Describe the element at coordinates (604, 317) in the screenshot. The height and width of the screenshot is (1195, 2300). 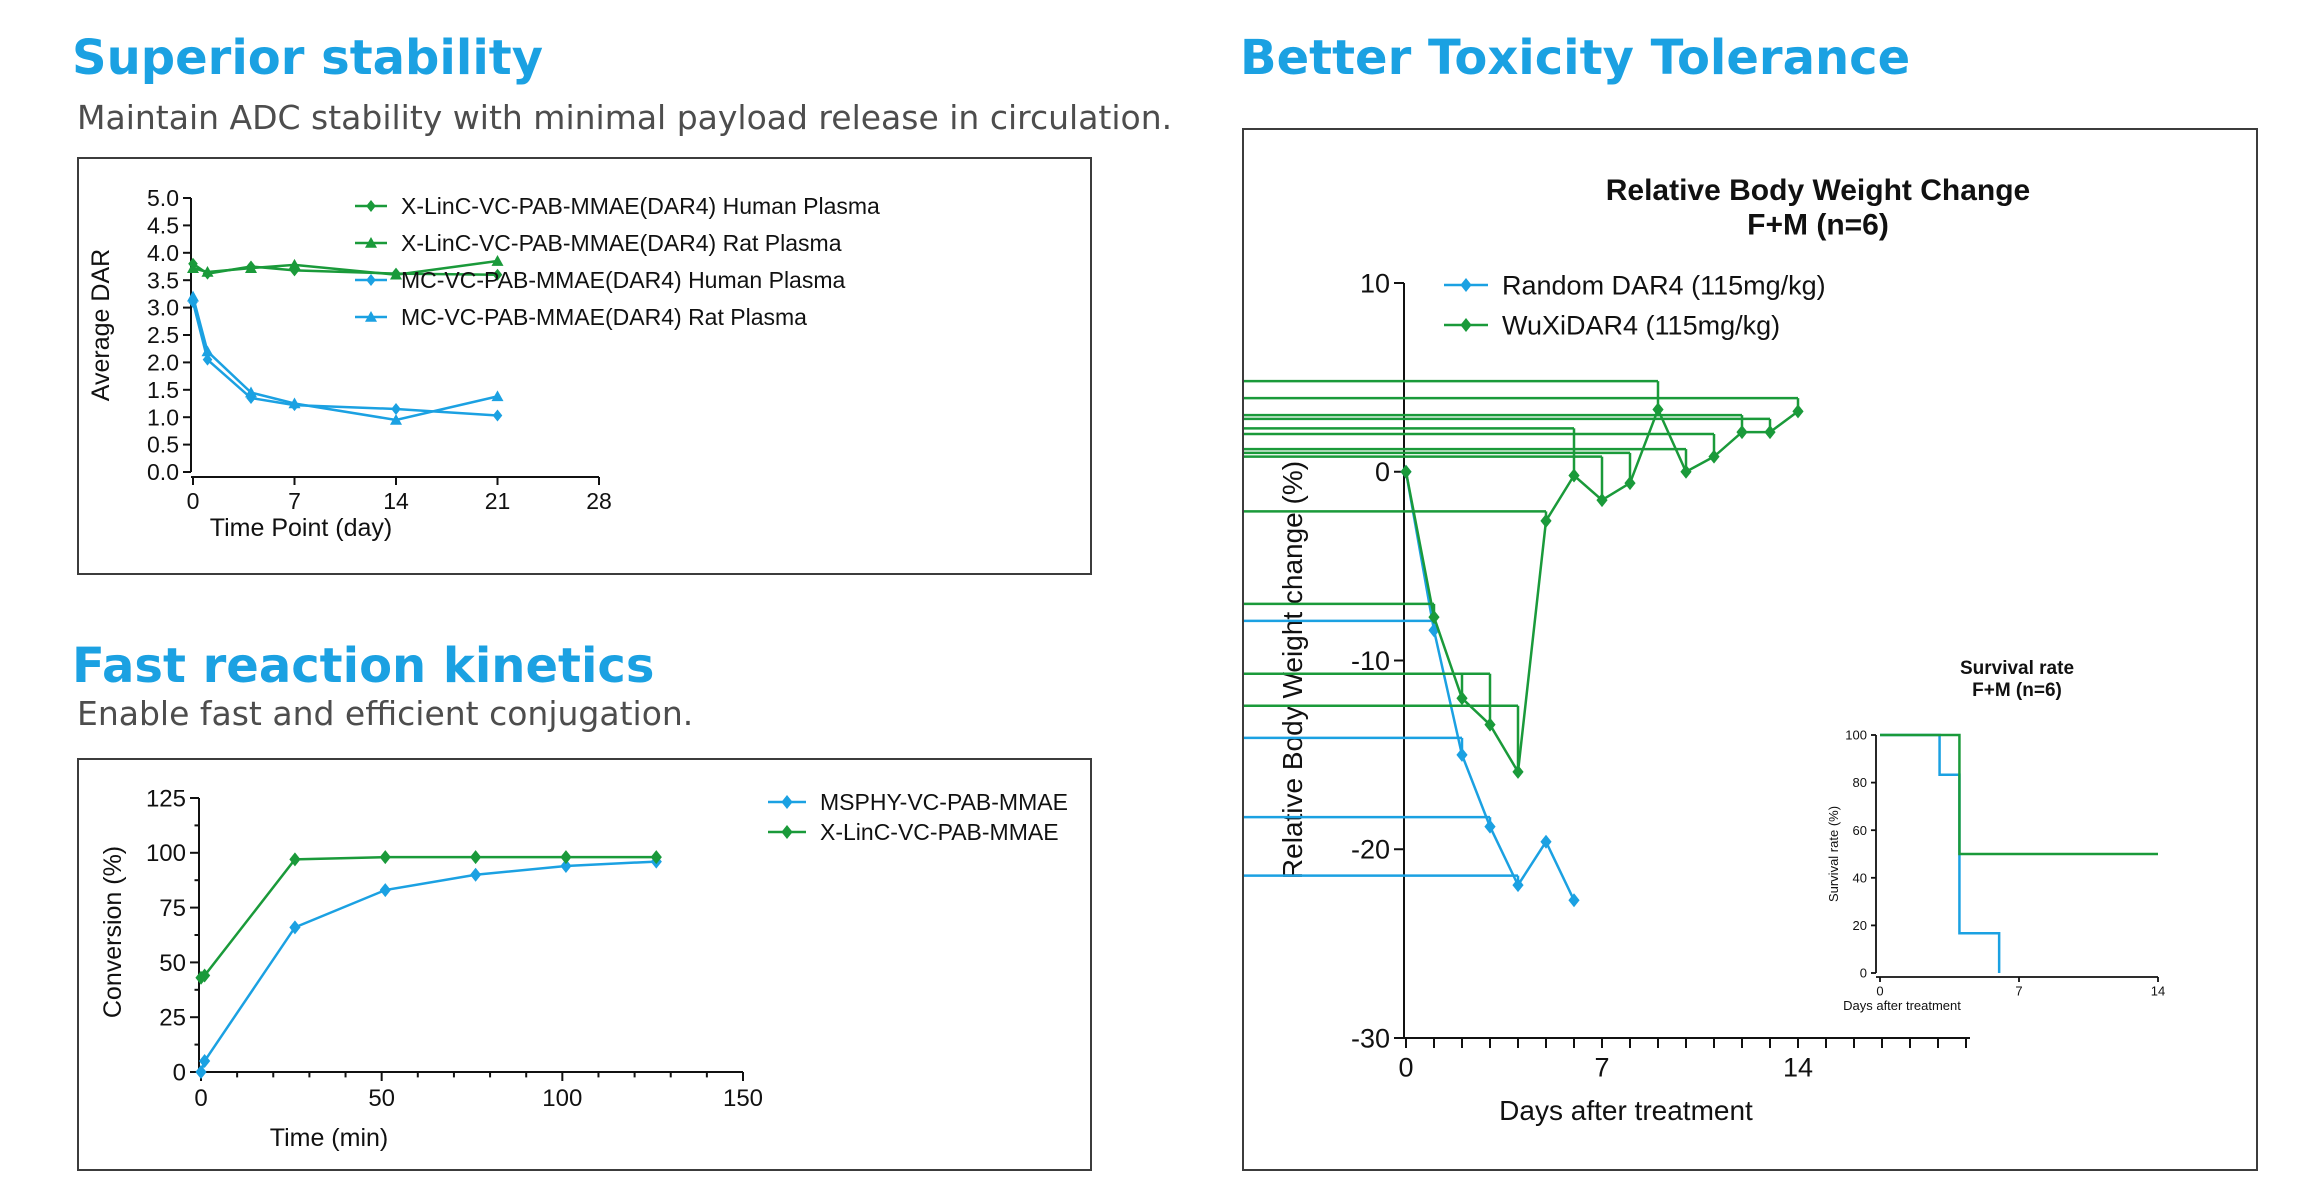
I see `stability-legend-label: MC-VC-PAB-MMAE(DAR4) Rat Plasma` at that location.